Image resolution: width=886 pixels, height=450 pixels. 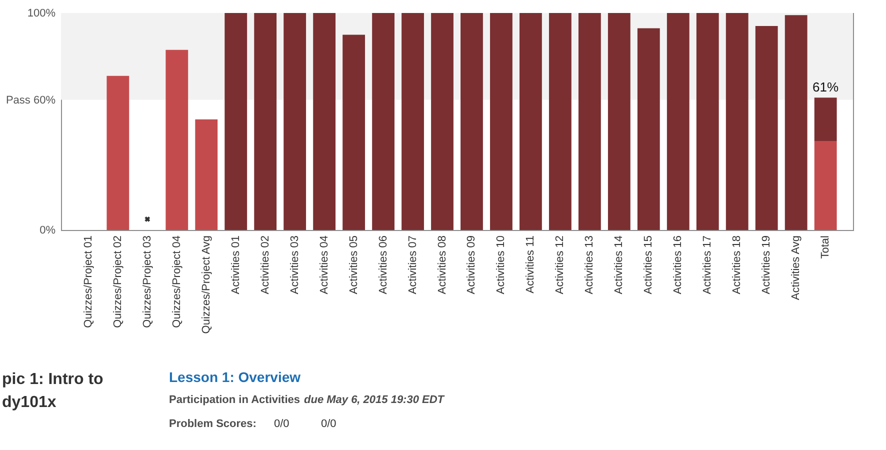 What do you see at coordinates (31, 100) in the screenshot?
I see `y-tick-label: Pass 60%` at bounding box center [31, 100].